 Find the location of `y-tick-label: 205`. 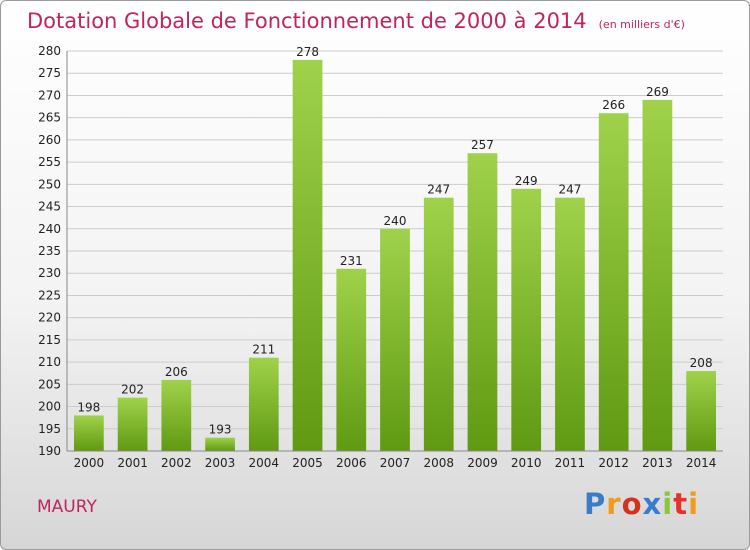

y-tick-label: 205 is located at coordinates (49, 384).